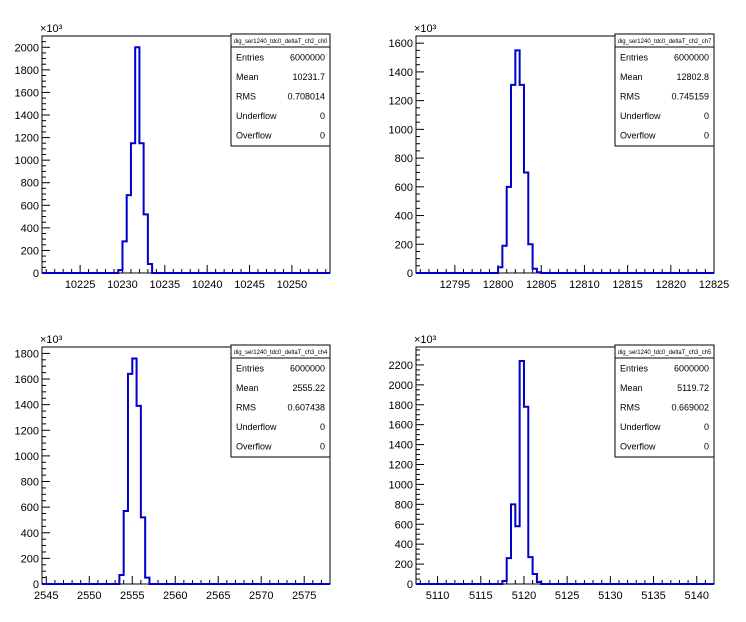  What do you see at coordinates (665, 42) in the screenshot?
I see `stats-title: dig_ser1240_tdc0_deltaT_ch2_ch7` at bounding box center [665, 42].